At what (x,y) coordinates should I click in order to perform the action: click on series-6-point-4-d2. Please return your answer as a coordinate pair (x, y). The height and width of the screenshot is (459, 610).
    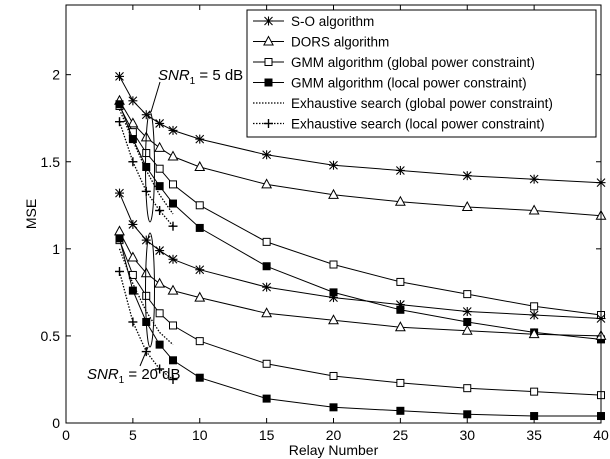
    Looking at the image, I should click on (173, 259).